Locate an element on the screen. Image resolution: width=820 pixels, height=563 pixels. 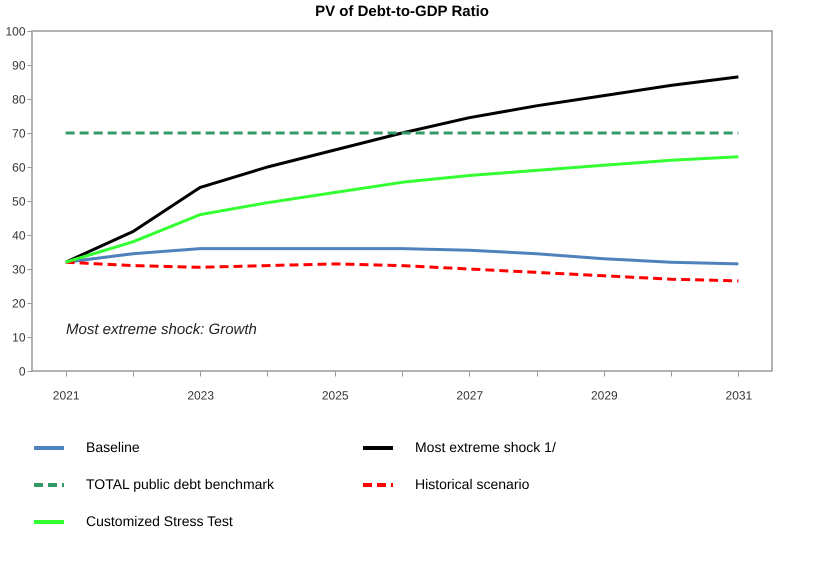
y-tick-label: 40 is located at coordinates (19, 235).